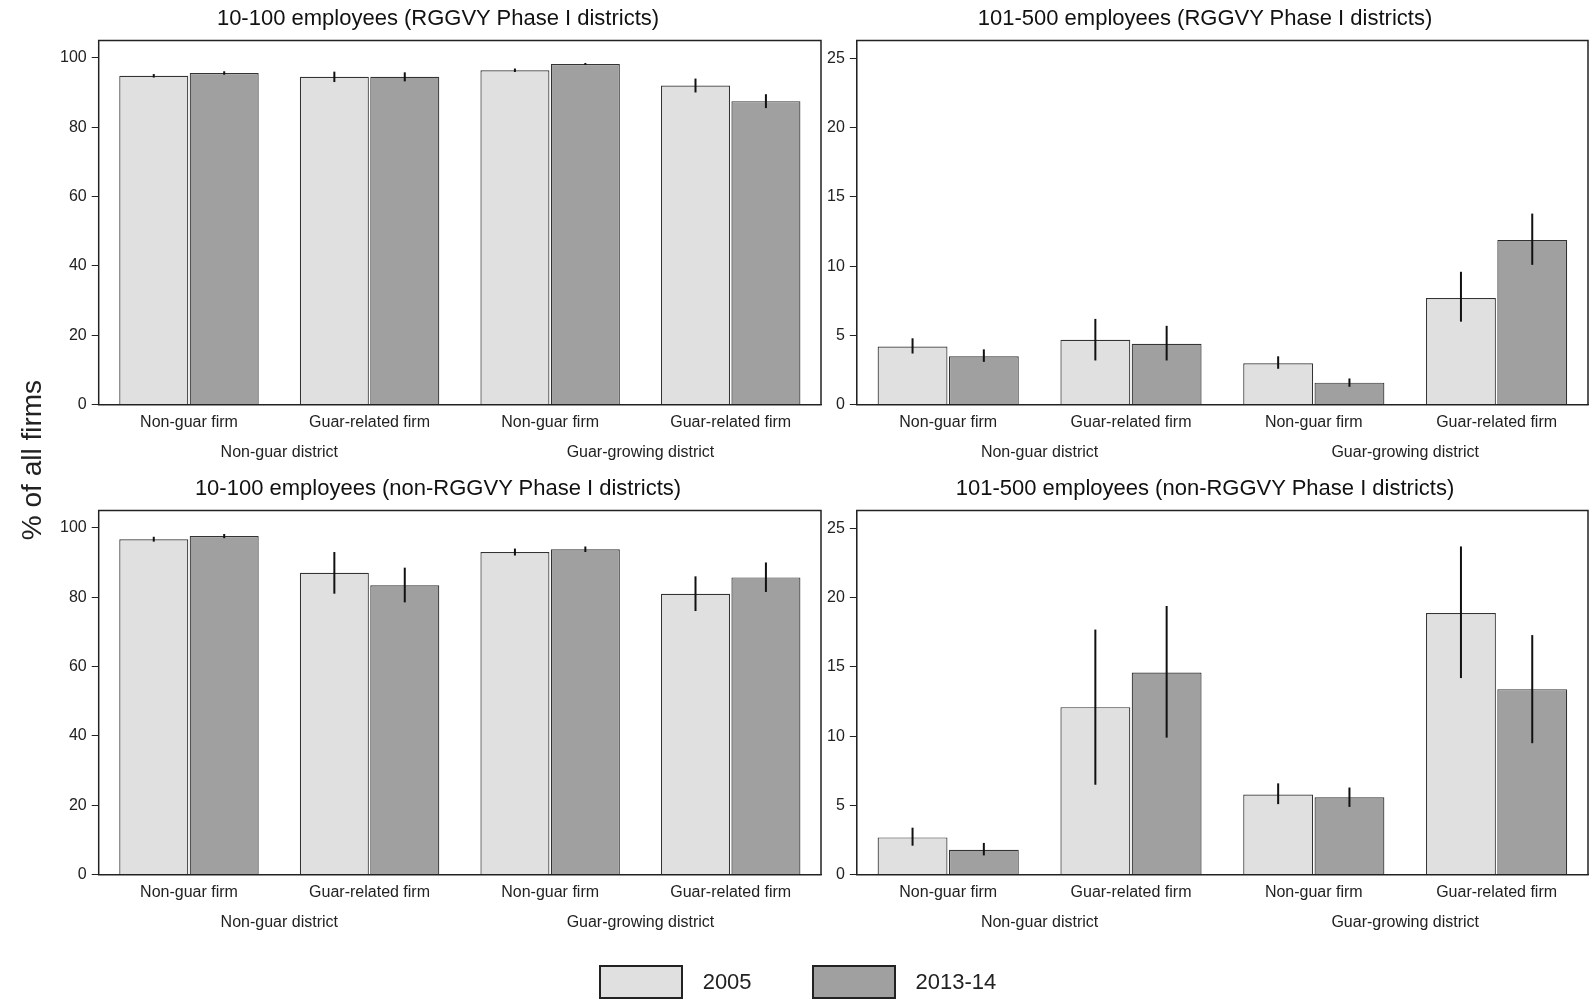  Describe the element at coordinates (1205, 18) in the screenshot. I see `chart-title: 101-500 employees (RGGVY Phase I districts)` at that location.